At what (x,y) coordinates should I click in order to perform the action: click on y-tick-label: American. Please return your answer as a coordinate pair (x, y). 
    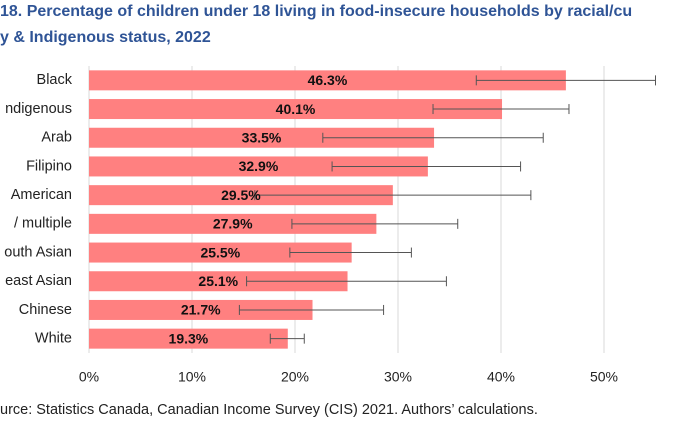
    Looking at the image, I should click on (41, 195).